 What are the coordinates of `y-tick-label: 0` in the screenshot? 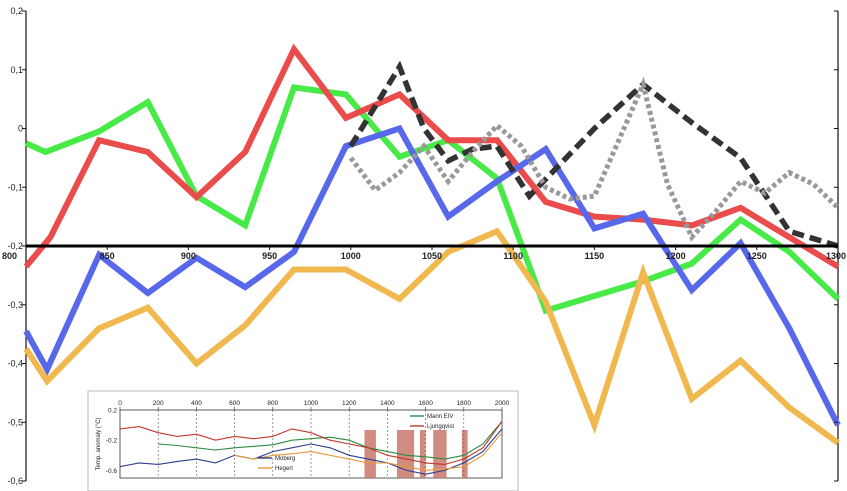 It's located at (20, 129).